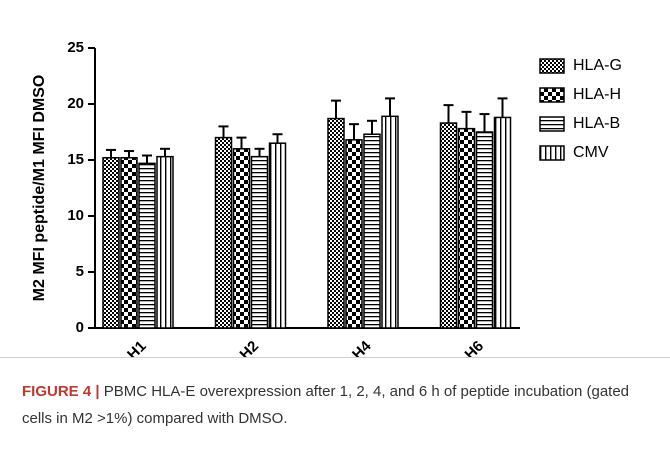 Image resolution: width=670 pixels, height=464 pixels. Describe the element at coordinates (250, 347) in the screenshot. I see `x-tick-label: H2` at that location.